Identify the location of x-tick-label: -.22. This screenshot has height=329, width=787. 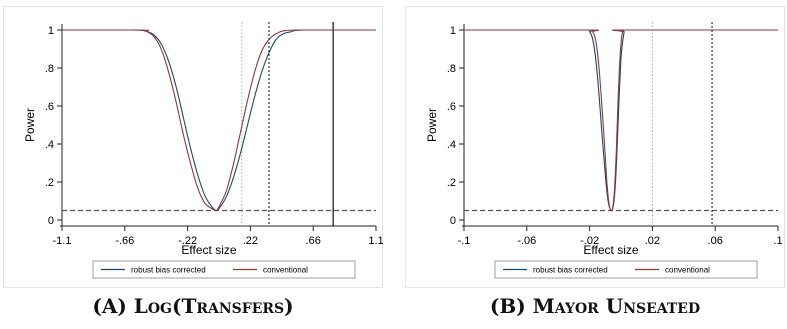
(187, 241).